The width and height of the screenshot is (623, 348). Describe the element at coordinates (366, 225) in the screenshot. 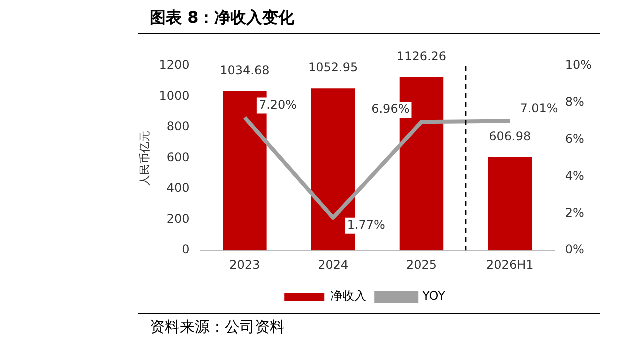

I see `data-label: 1.77%` at that location.